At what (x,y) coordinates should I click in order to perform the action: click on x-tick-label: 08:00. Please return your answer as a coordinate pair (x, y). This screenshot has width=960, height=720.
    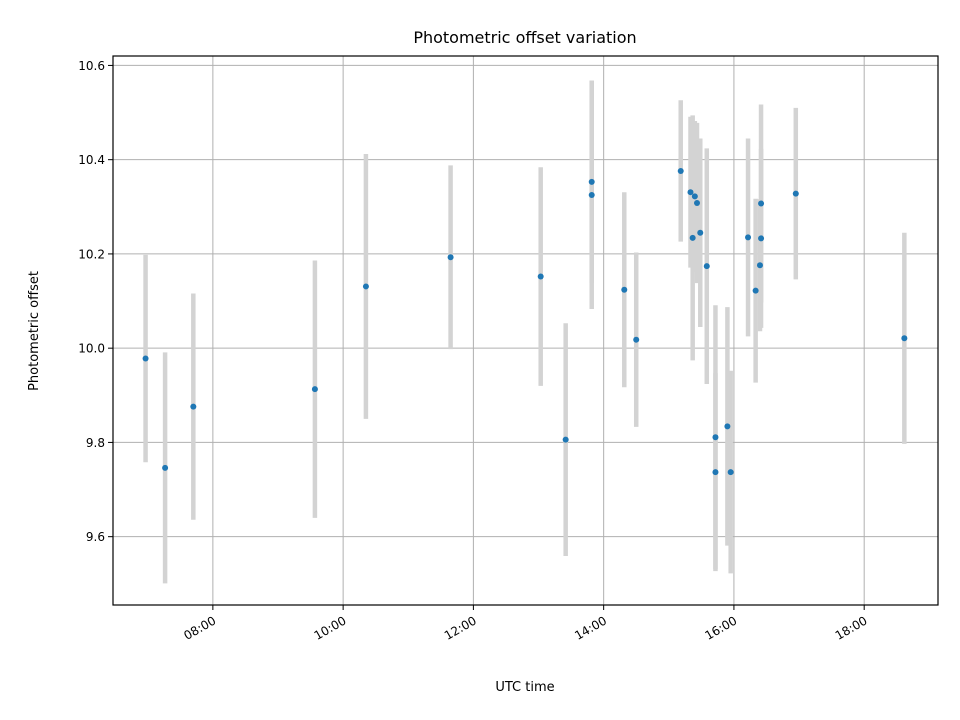
    Looking at the image, I should click on (199, 627).